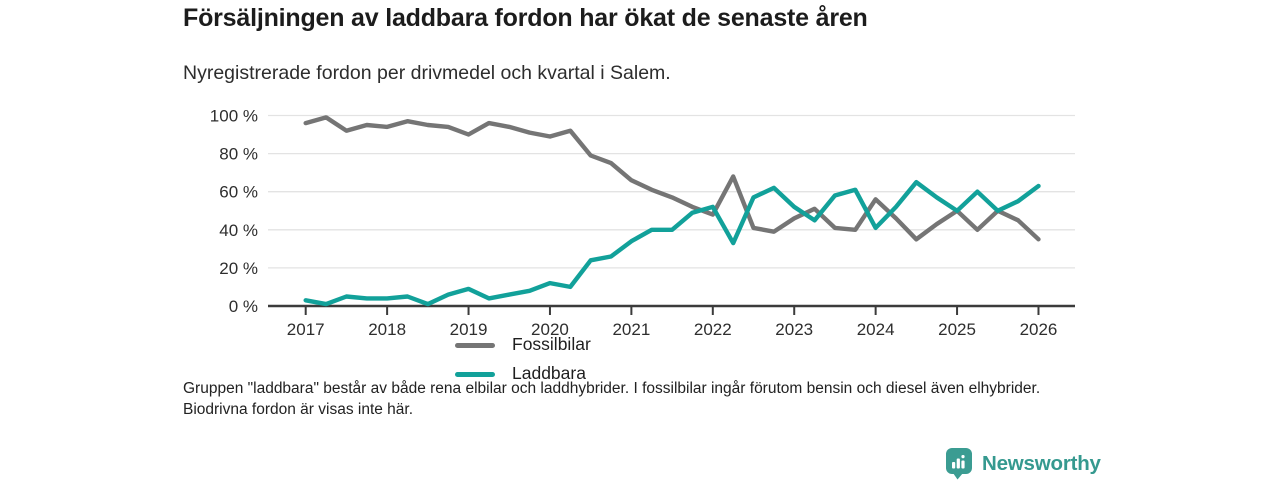 This screenshot has height=480, width=1280. Describe the element at coordinates (238, 154) in the screenshot. I see `y-axis-label: 80 %` at that location.